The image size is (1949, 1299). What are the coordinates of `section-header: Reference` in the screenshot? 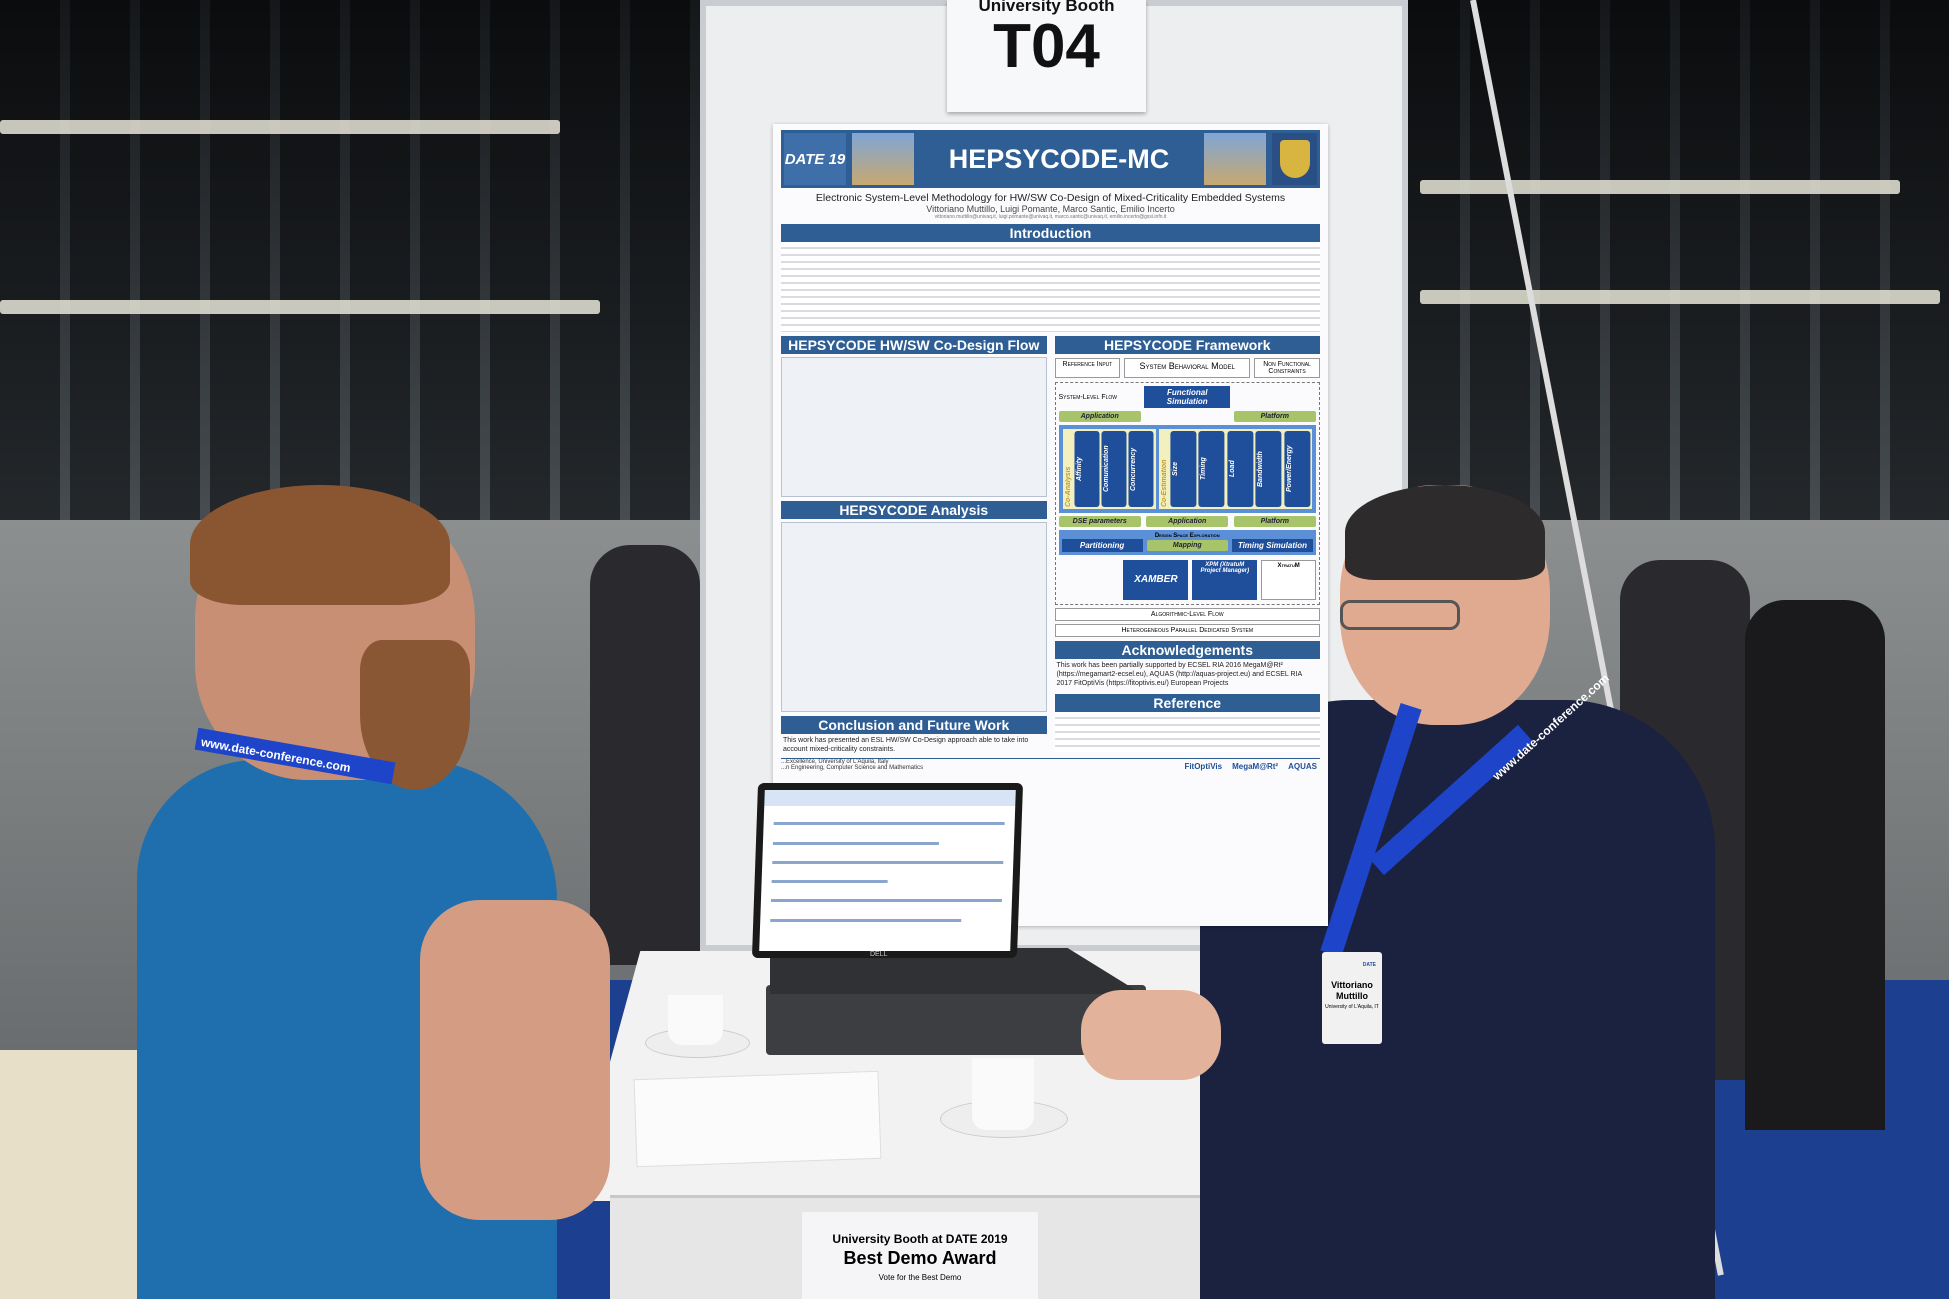 It's located at (1187, 703).